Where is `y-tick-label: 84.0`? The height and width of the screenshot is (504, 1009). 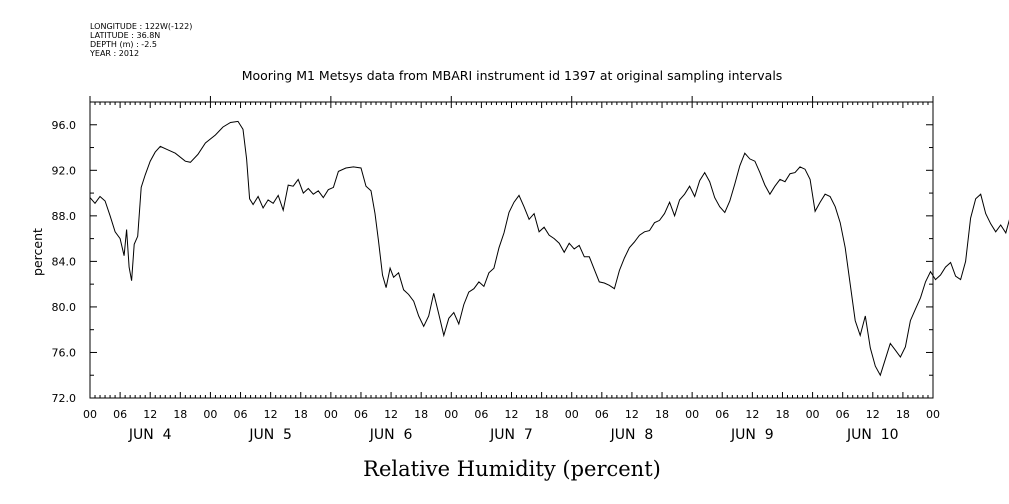
y-tick-label: 84.0 is located at coordinates (64, 261).